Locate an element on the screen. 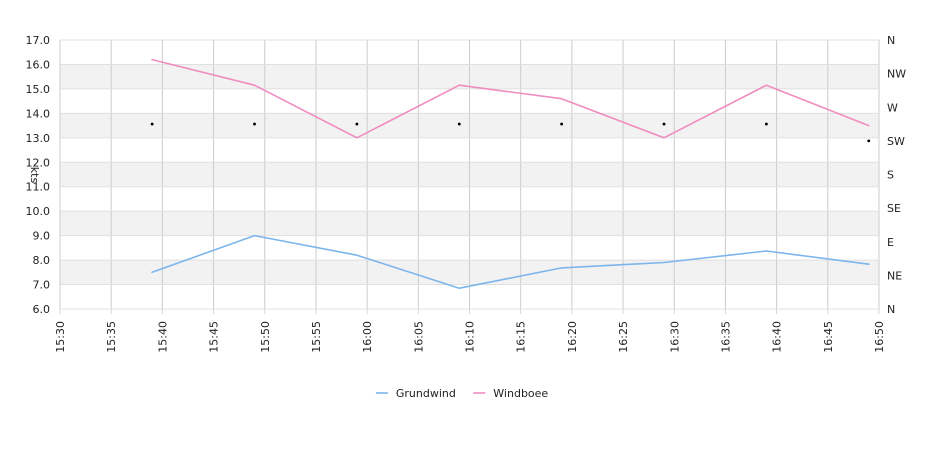 The height and width of the screenshot is (450, 940). y-tick-label: 14.0 is located at coordinates (38, 113).